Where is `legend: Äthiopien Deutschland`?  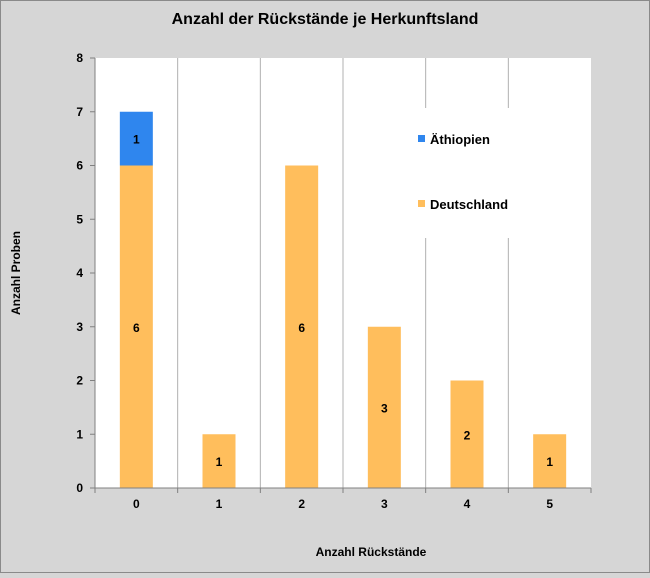 legend: Äthiopien Deutschland is located at coordinates (457, 173).